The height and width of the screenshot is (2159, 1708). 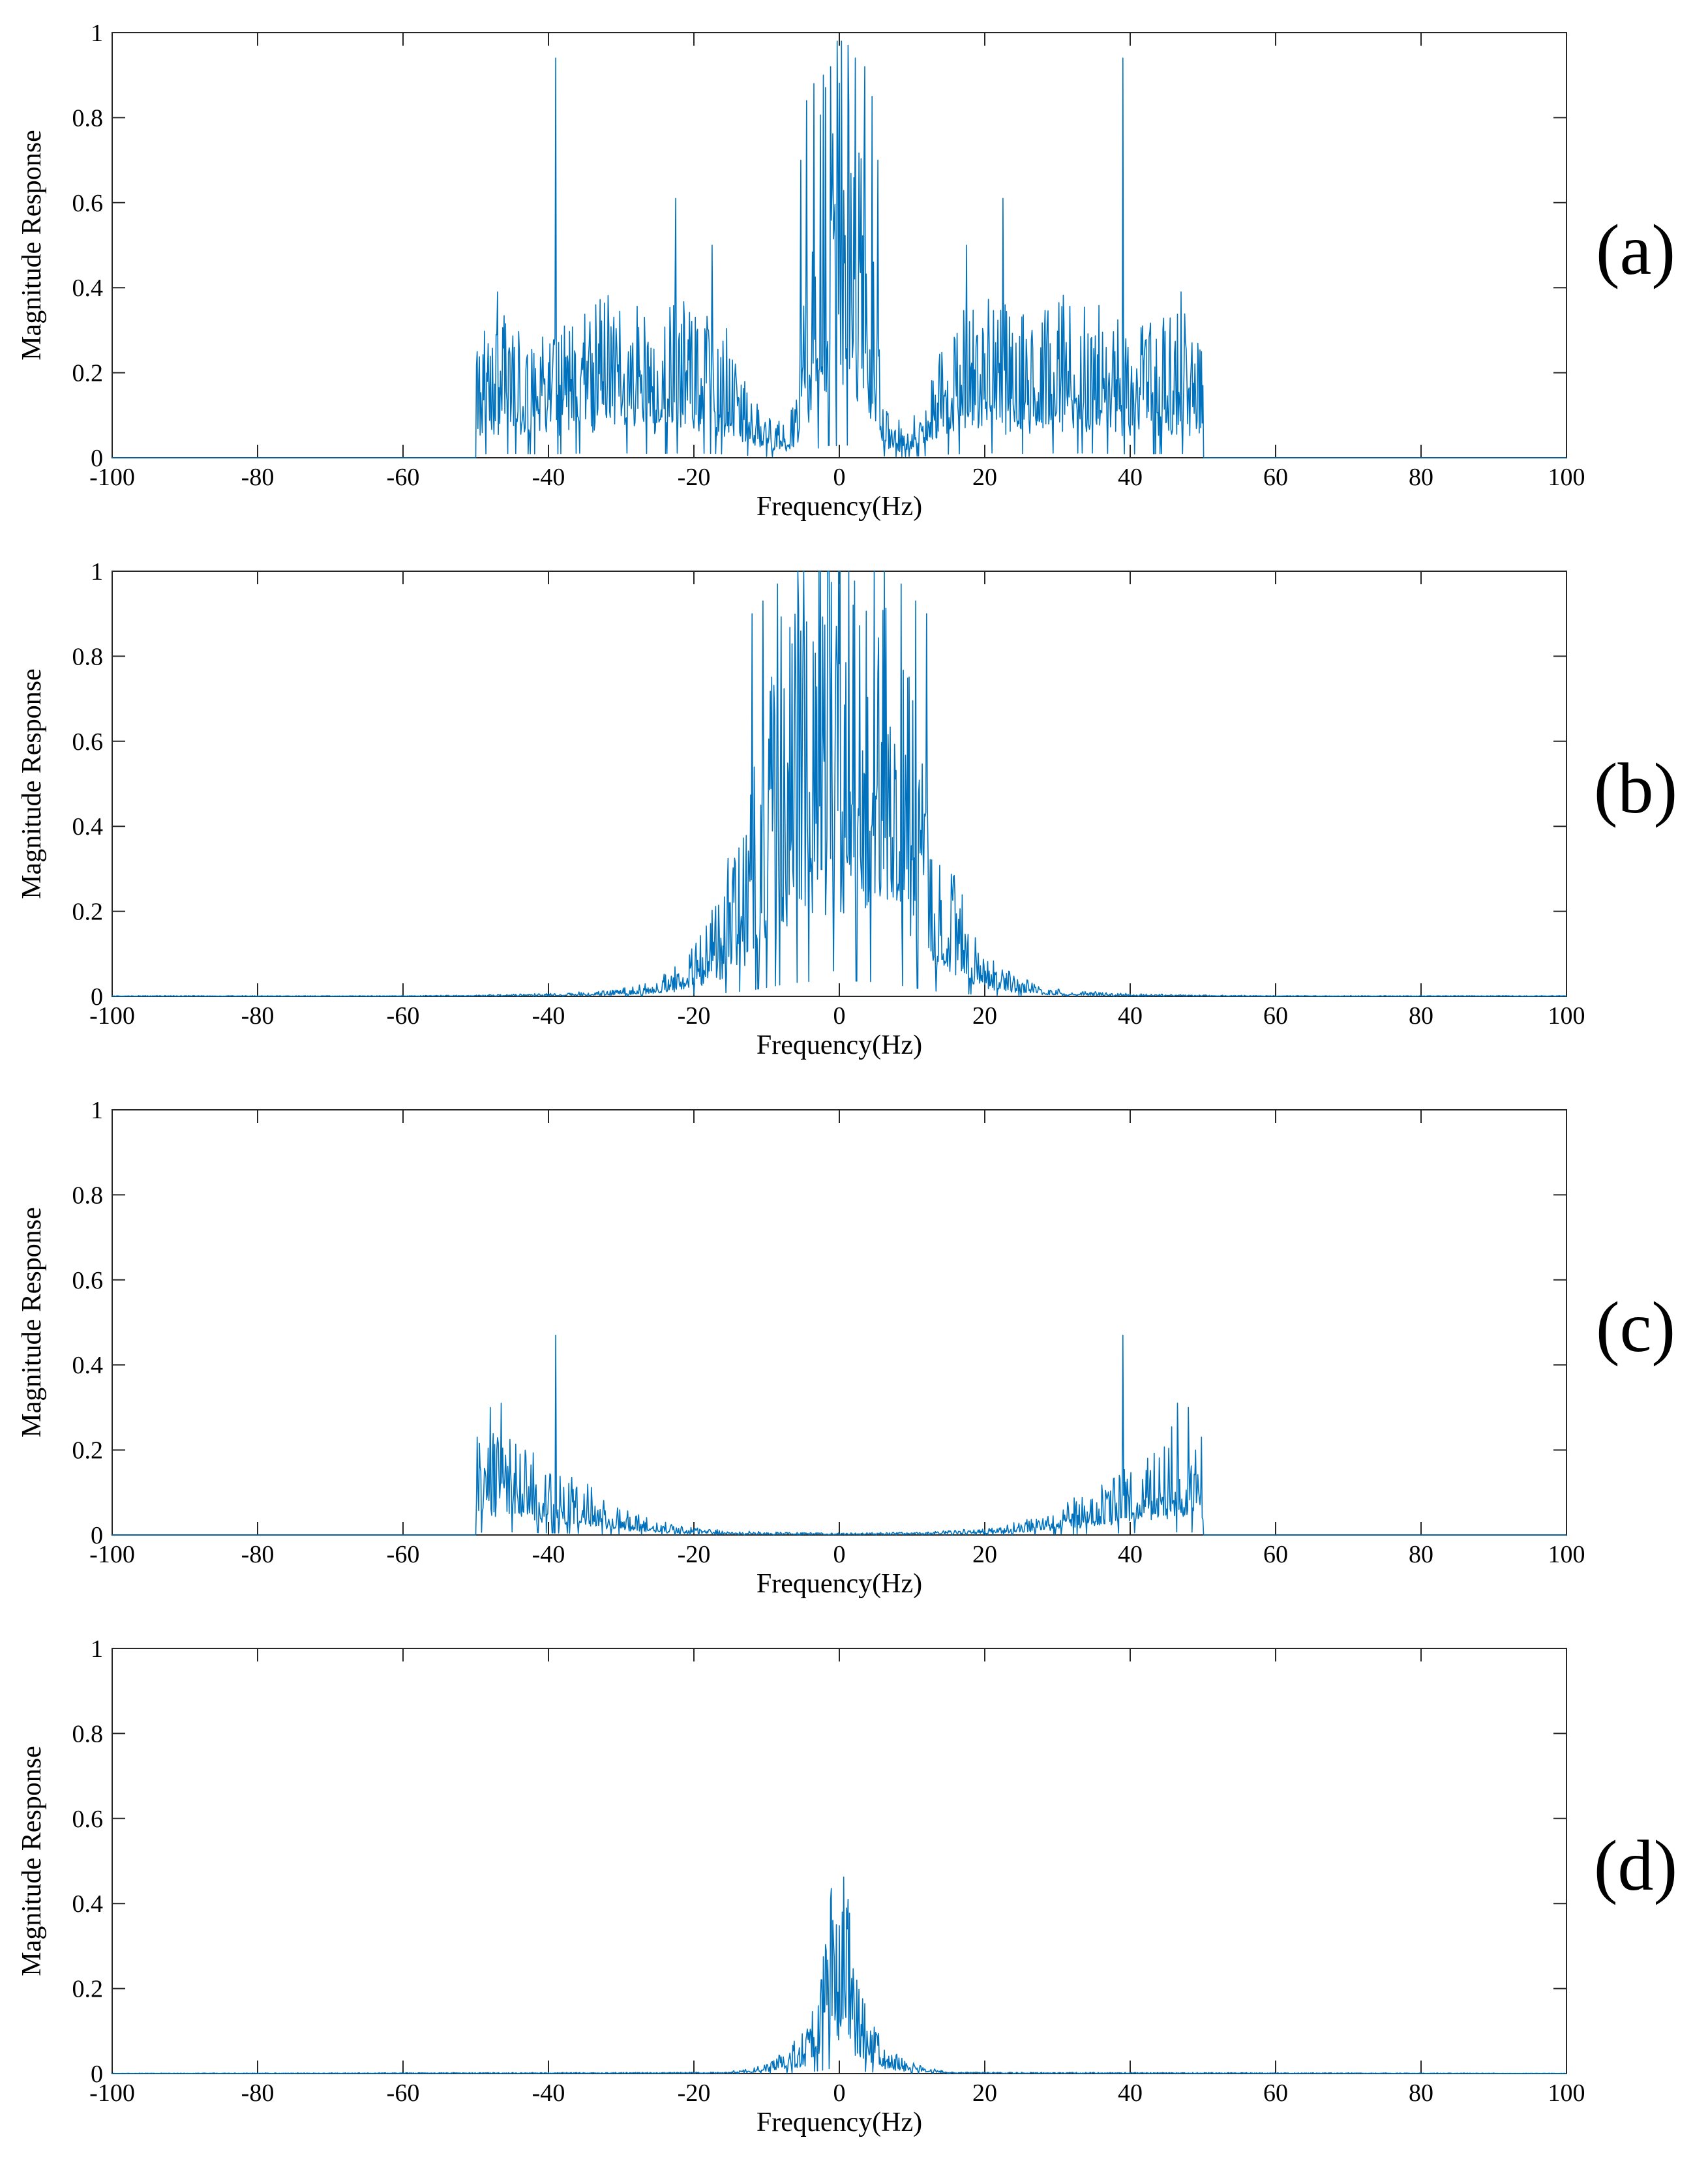 What do you see at coordinates (1635, 1327) in the screenshot?
I see `panel-label: (c)` at bounding box center [1635, 1327].